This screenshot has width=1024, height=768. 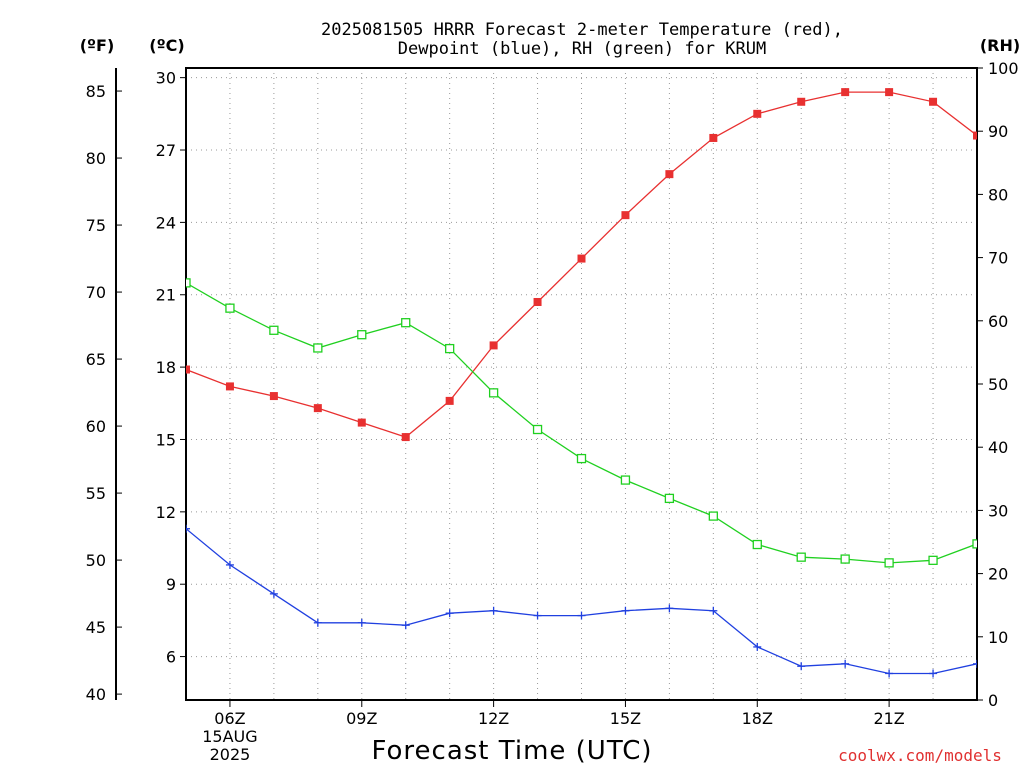 I want to click on celsius-tick-label: 30, so click(x=166, y=78).